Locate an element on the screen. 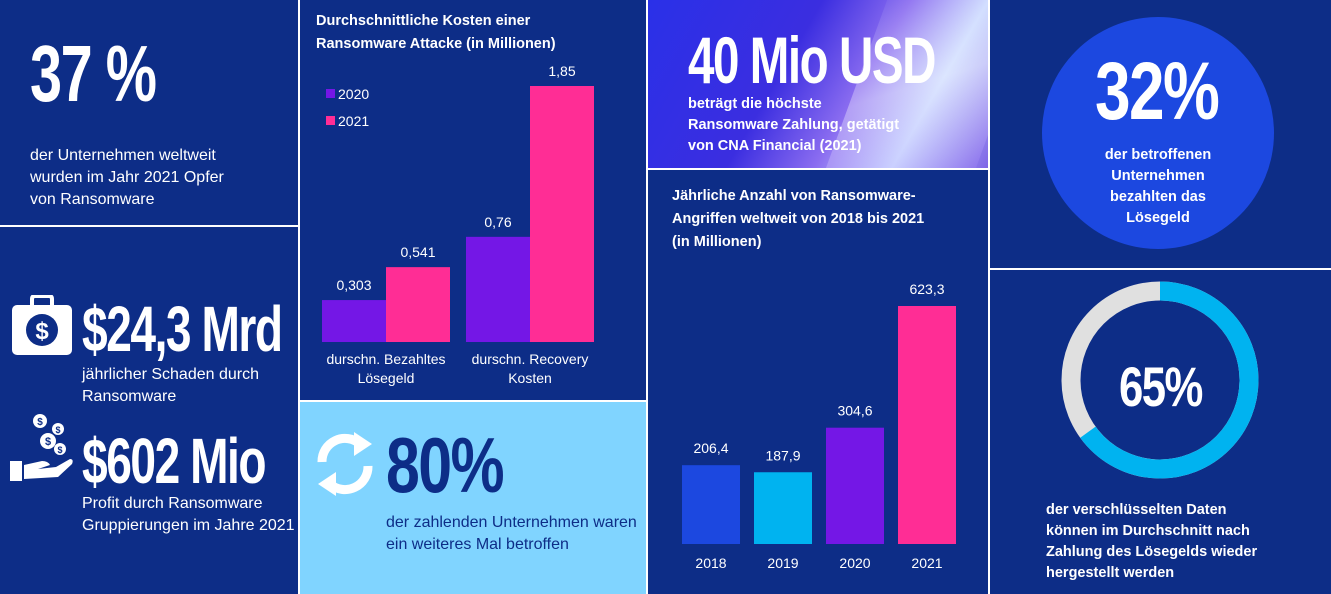 The image size is (1331, 594). bar-2019 is located at coordinates (783, 508).